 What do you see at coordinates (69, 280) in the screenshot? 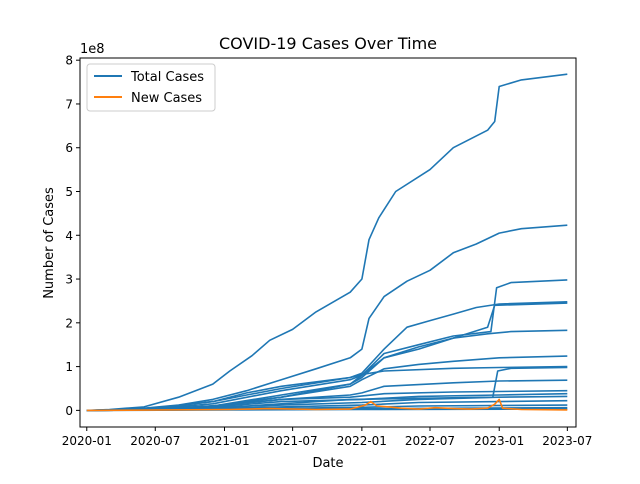
I see `y-tick-label: 3` at bounding box center [69, 280].